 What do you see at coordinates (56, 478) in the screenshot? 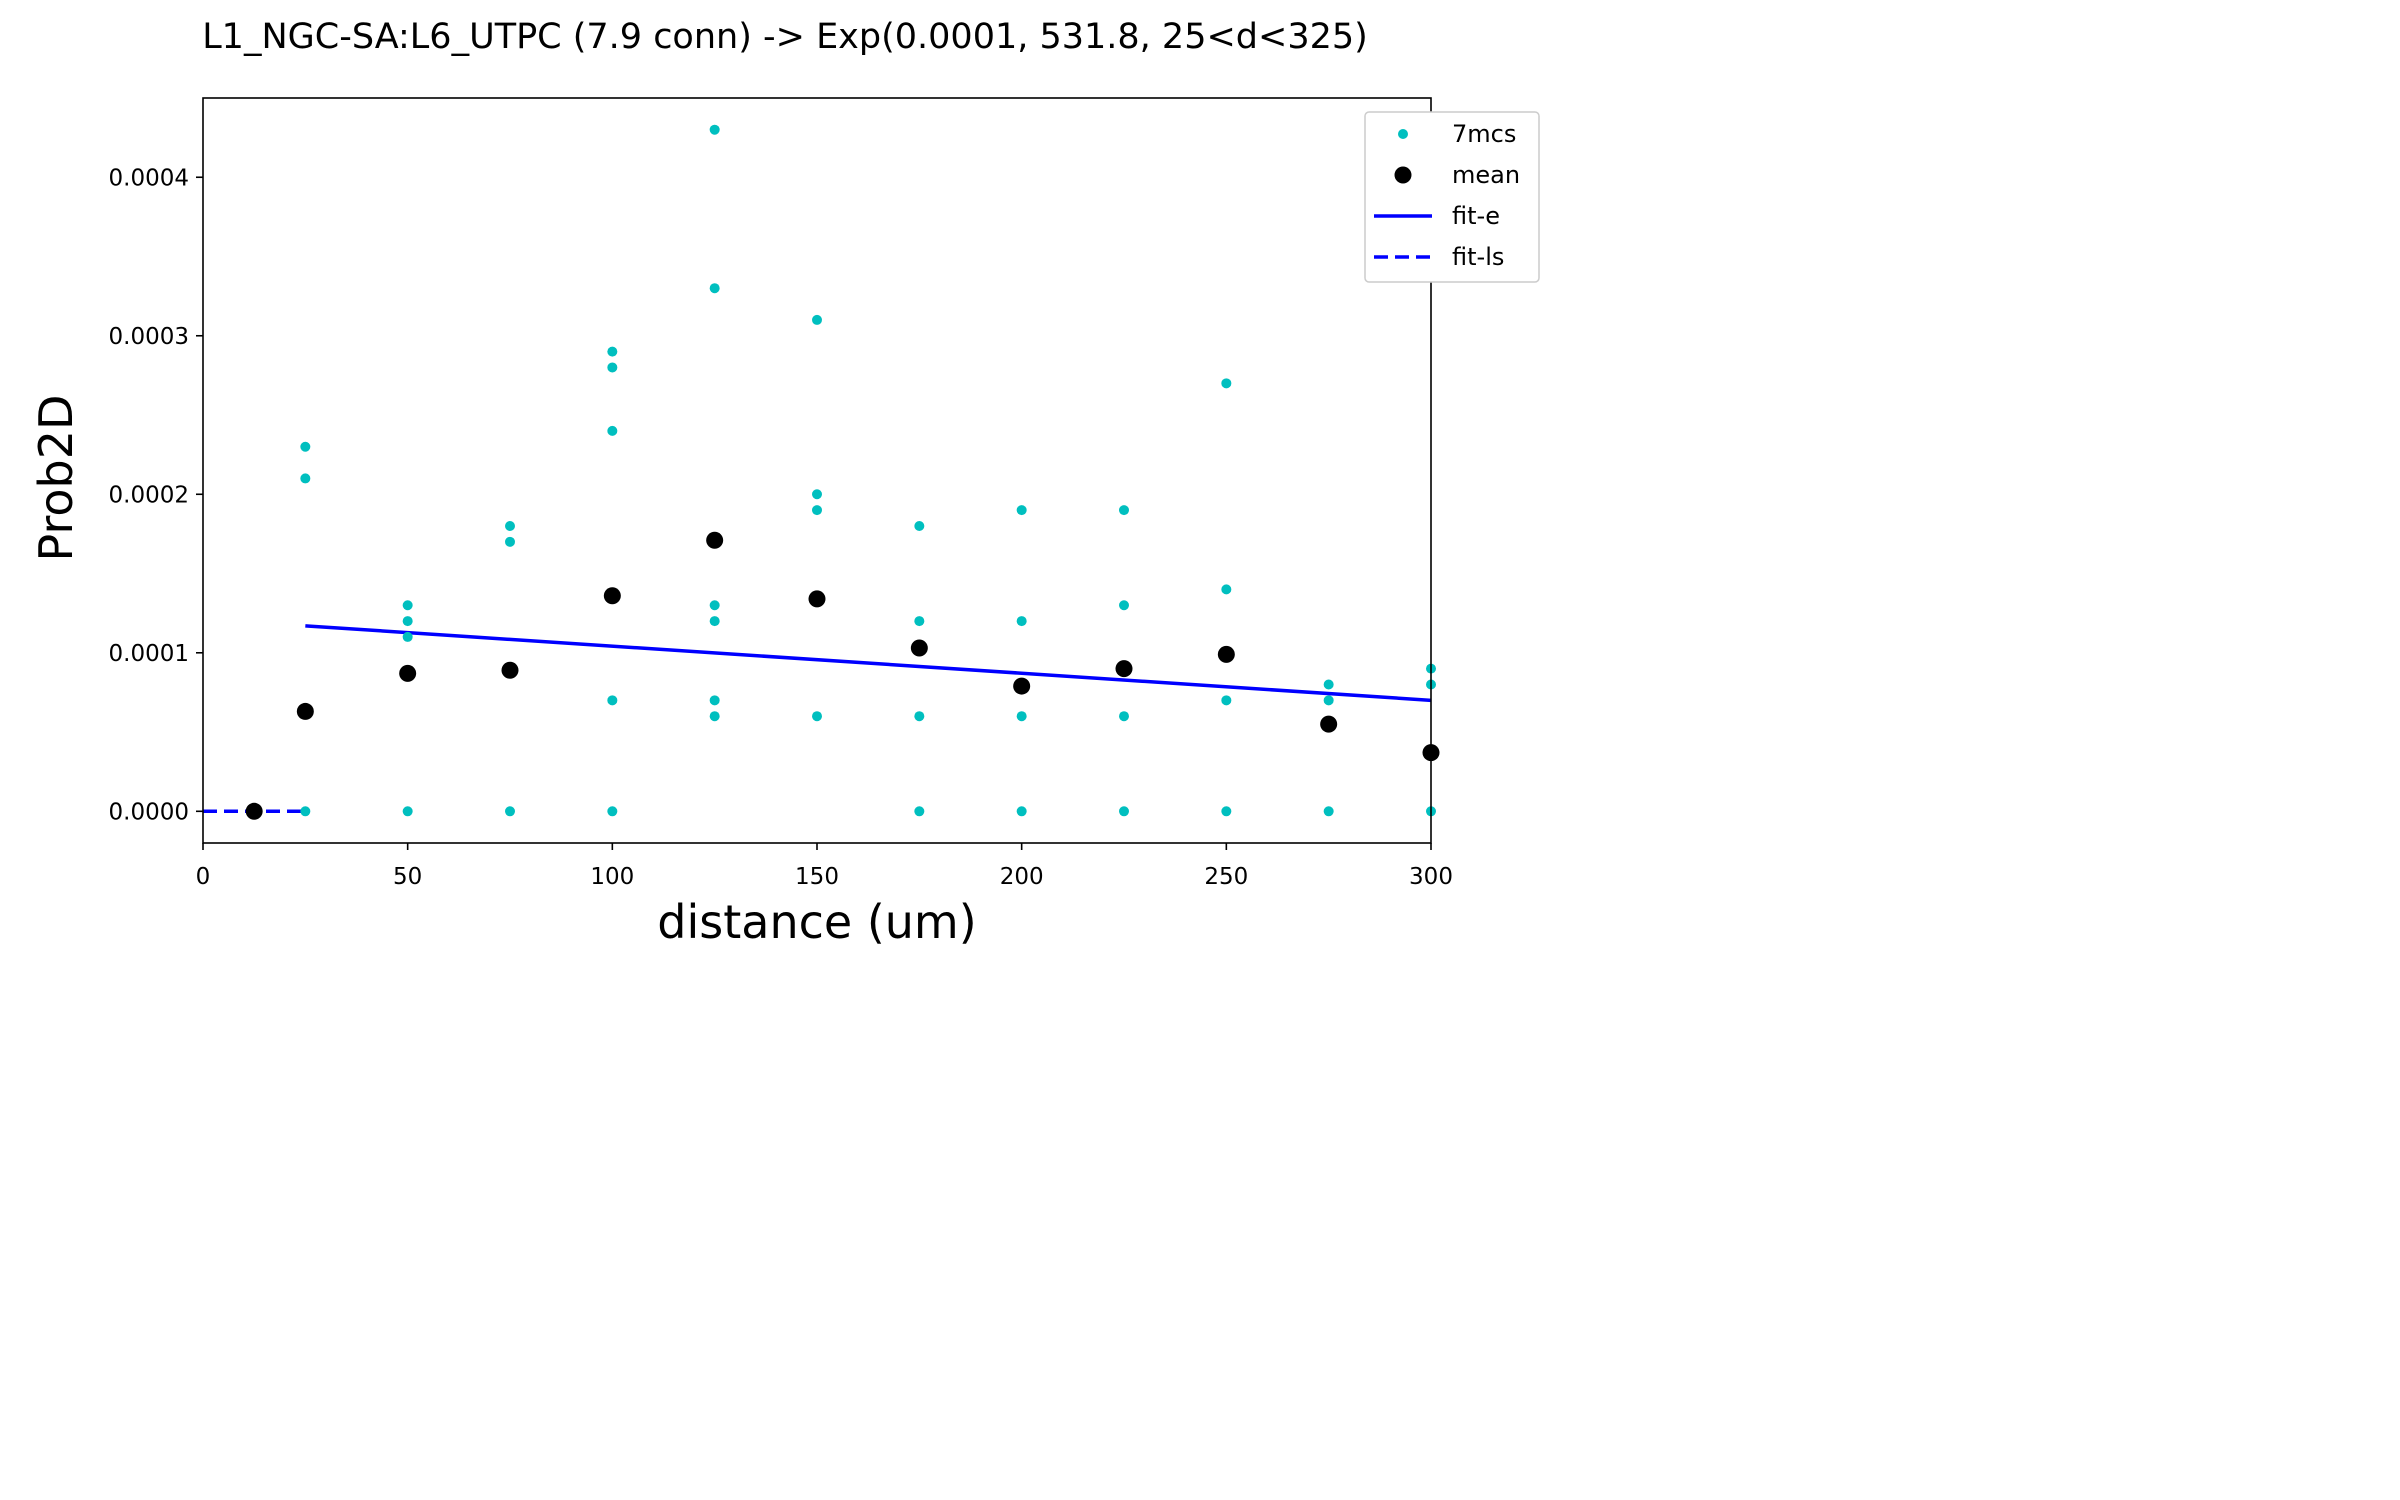
I see `y-axis-label: Prob2D` at bounding box center [56, 478].